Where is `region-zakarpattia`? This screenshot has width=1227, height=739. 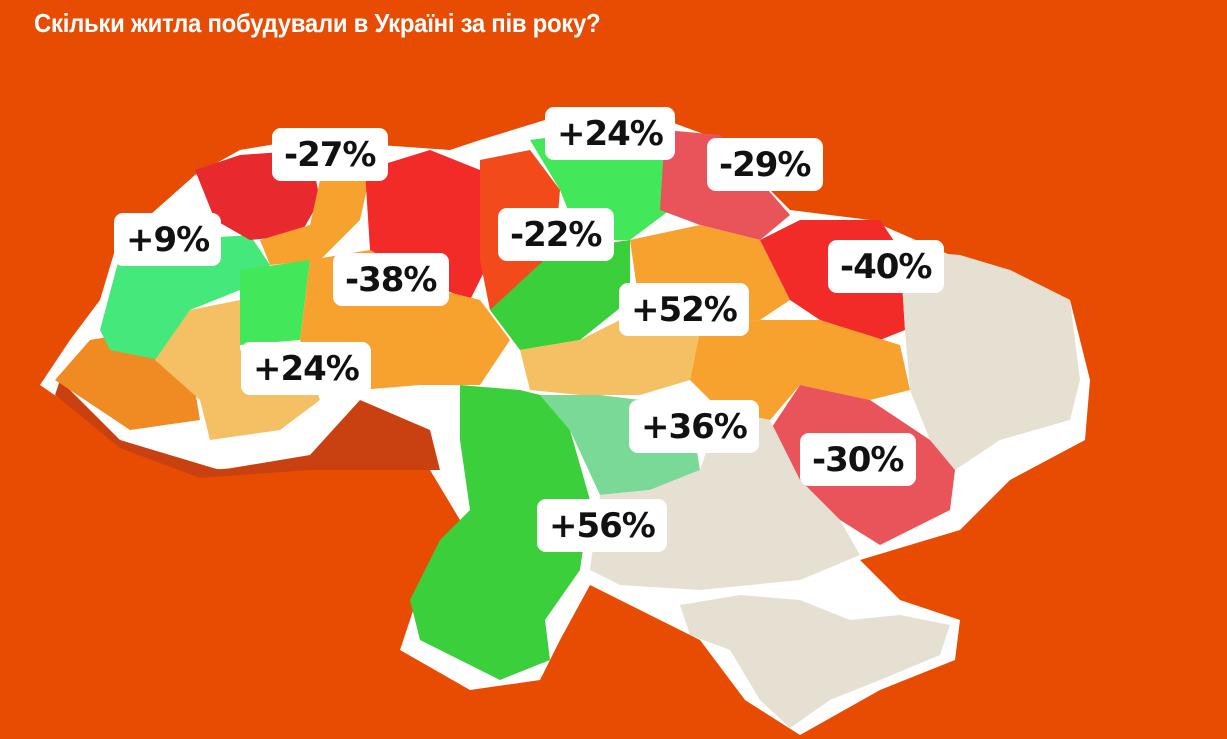 region-zakarpattia is located at coordinates (185, 297).